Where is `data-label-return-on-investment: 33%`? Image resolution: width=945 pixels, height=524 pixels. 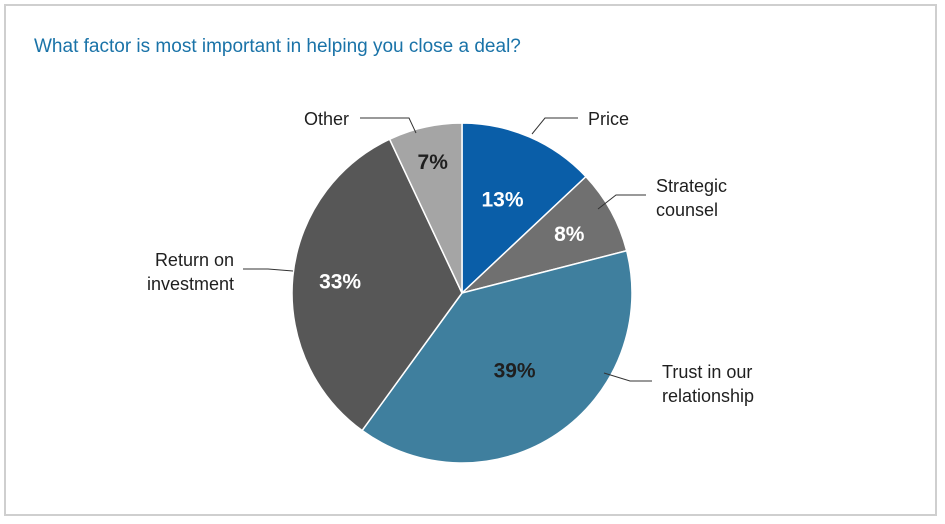 data-label-return-on-investment: 33% is located at coordinates (340, 282).